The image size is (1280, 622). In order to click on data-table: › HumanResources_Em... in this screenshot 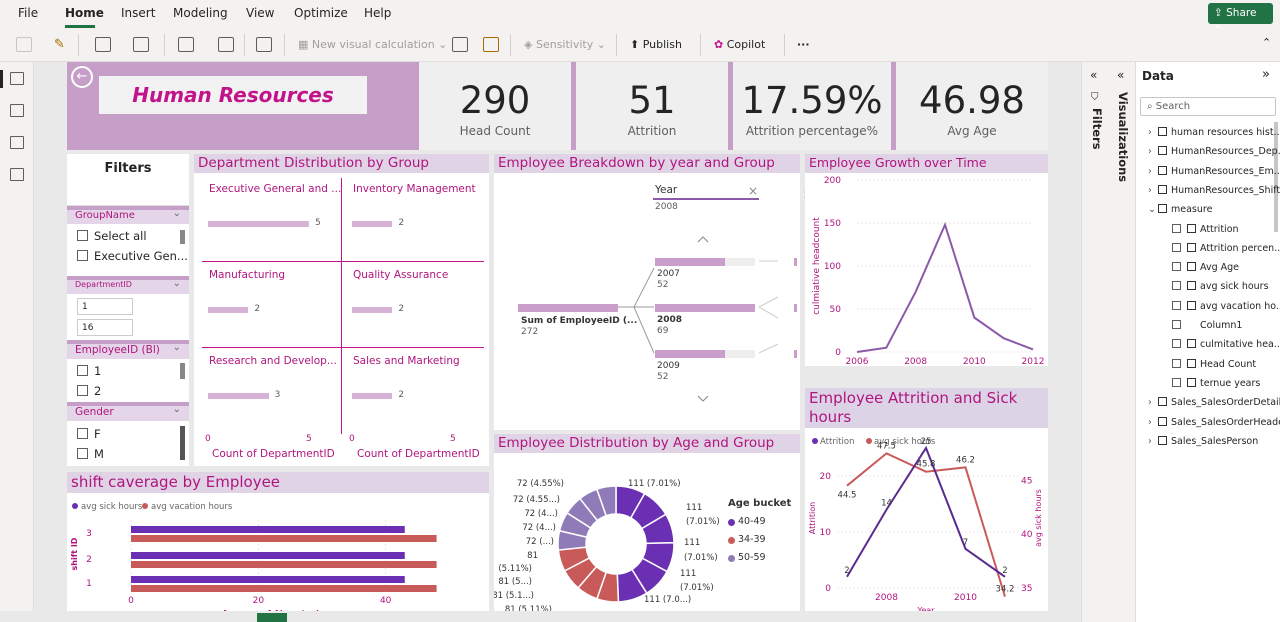, I will do `click(1214, 171)`.